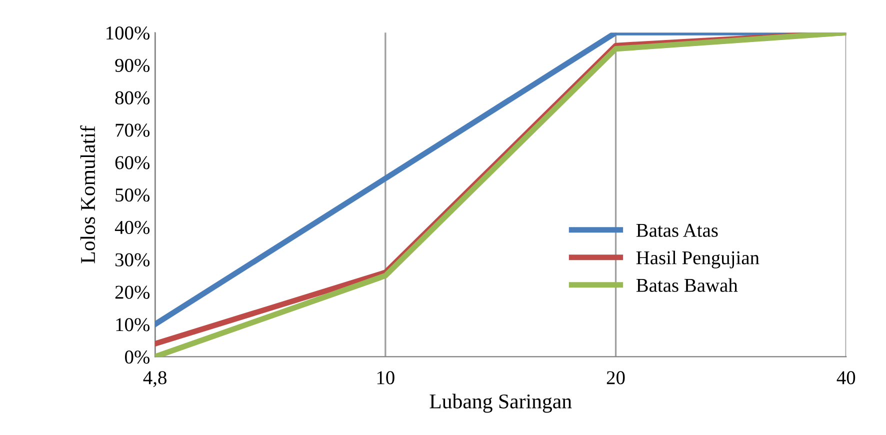  What do you see at coordinates (132, 227) in the screenshot?
I see `y-tick-label: 40%` at bounding box center [132, 227].